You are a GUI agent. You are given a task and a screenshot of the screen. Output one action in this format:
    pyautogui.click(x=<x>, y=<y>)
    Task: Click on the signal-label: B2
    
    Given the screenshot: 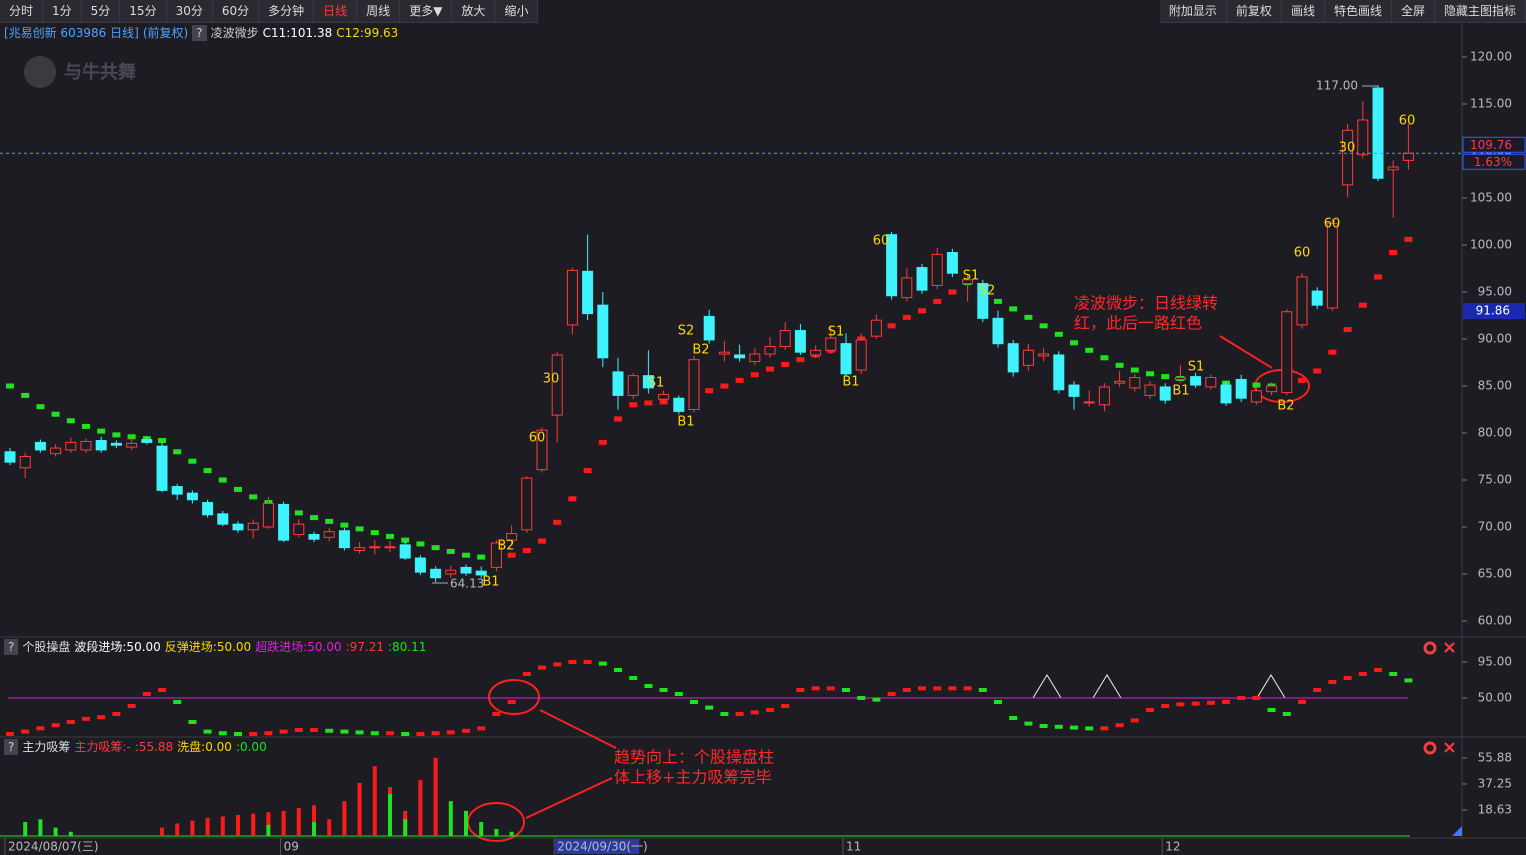 What is the action you would take?
    pyautogui.click(x=700, y=350)
    